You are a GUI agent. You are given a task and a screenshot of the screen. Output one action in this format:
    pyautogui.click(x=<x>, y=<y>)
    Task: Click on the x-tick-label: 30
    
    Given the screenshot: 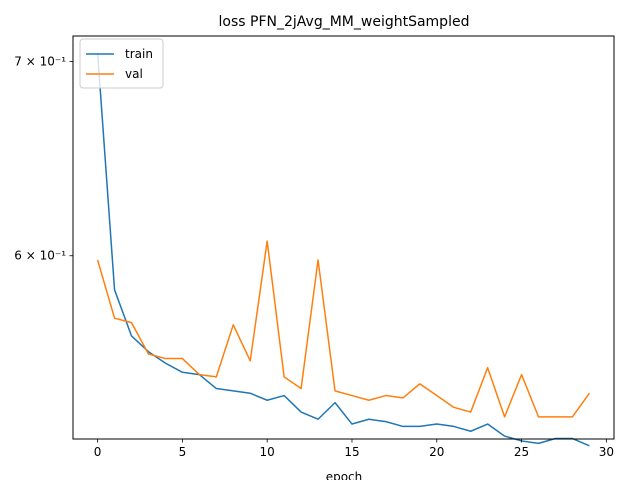 What is the action you would take?
    pyautogui.click(x=606, y=452)
    